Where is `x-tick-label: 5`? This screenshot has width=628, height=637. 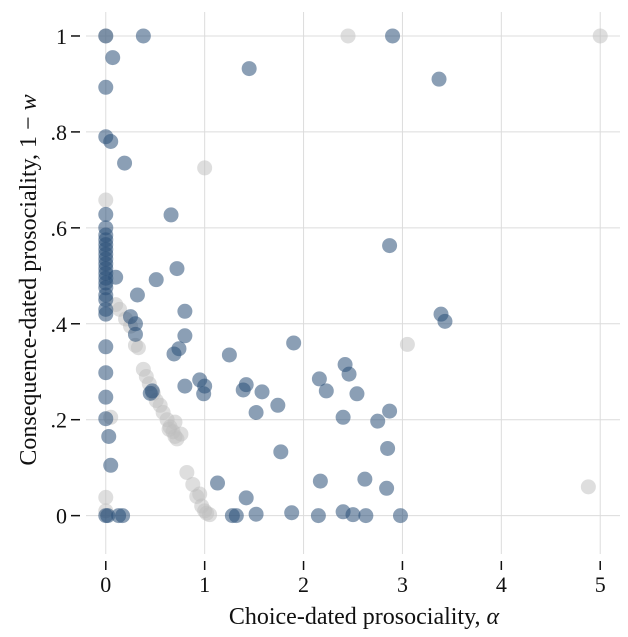
x-tick-label: 5 is located at coordinates (600, 584).